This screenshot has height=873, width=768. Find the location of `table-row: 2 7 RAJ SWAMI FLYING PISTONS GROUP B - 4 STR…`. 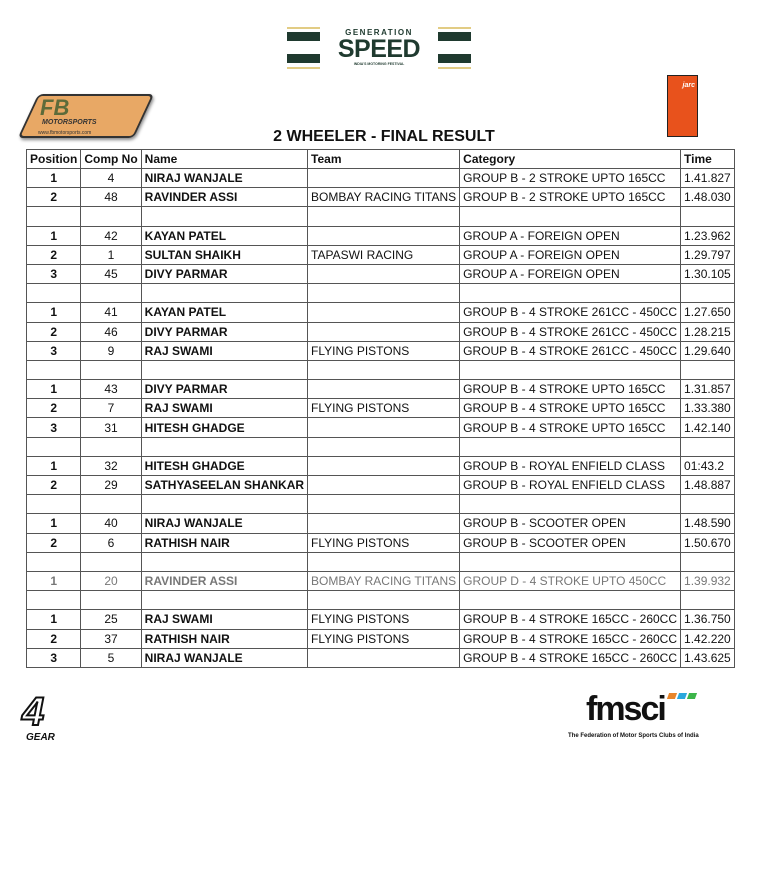

table-row: 2 7 RAJ SWAMI FLYING PISTONS GROUP B - 4 STR… is located at coordinates (380, 408).